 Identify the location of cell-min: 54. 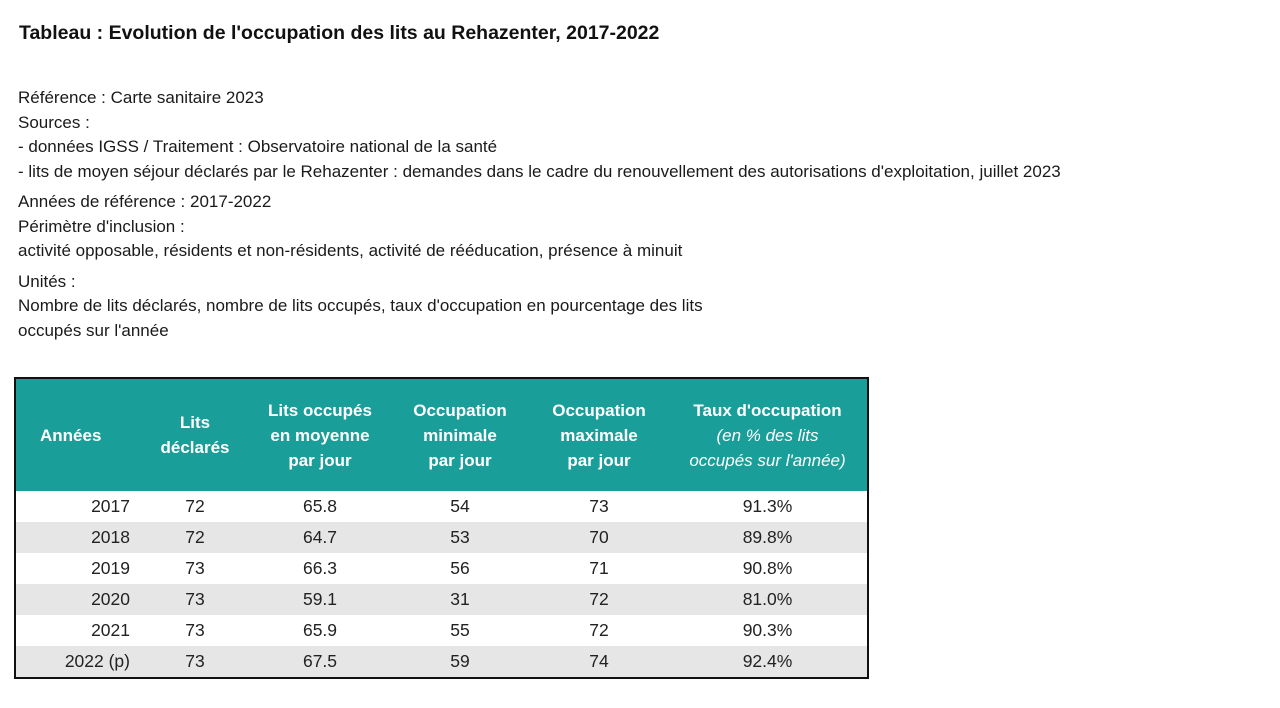
(460, 506).